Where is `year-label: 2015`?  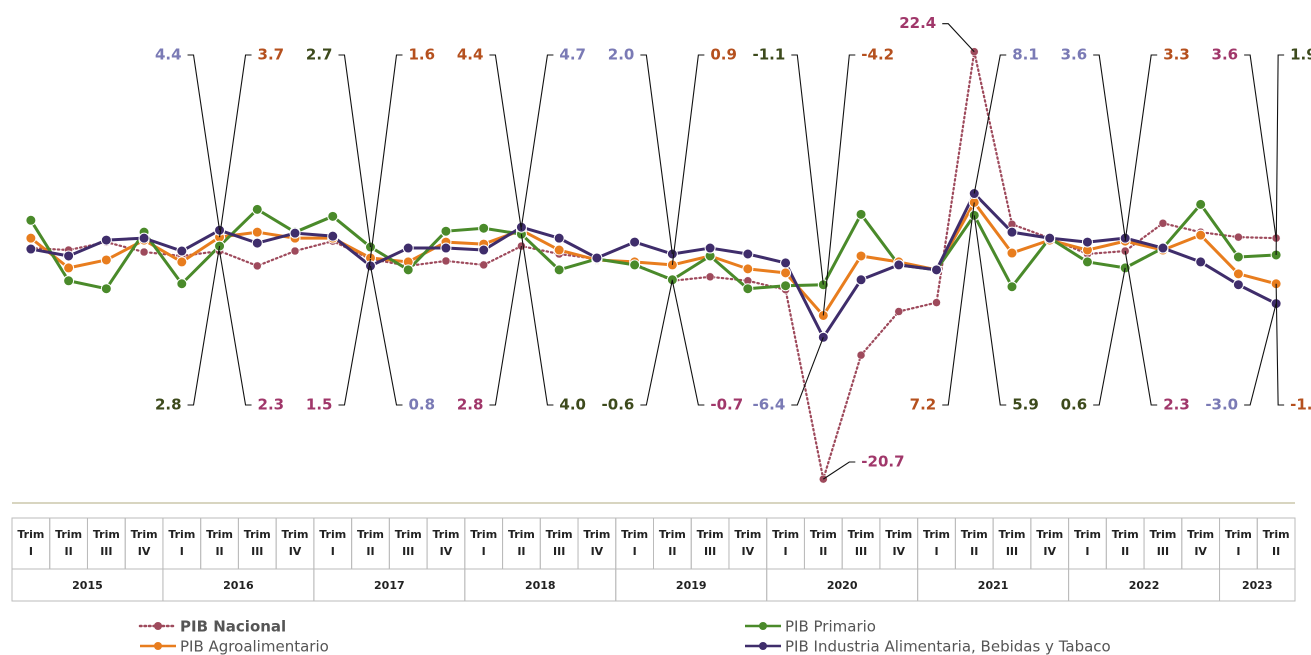
year-label: 2015 is located at coordinates (87, 585).